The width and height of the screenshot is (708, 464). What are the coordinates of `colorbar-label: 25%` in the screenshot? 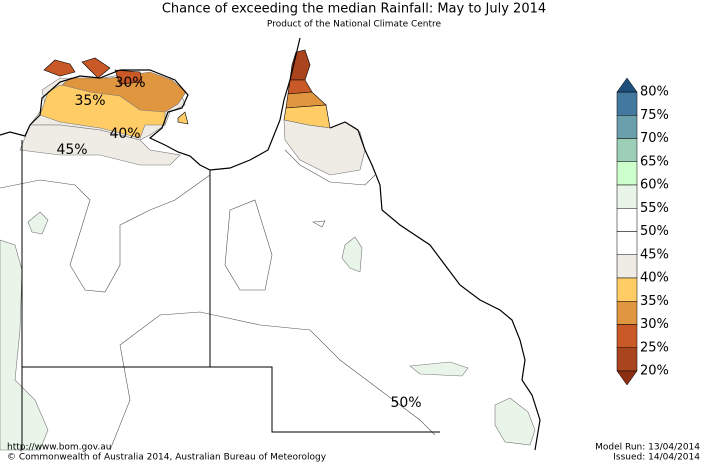 It's located at (654, 347).